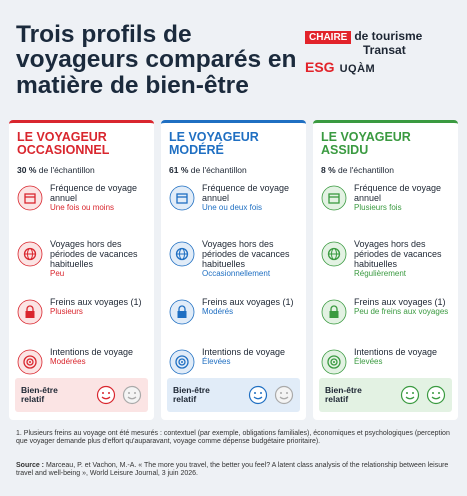 The height and width of the screenshot is (496, 467). I want to click on item-value: Peu, so click(57, 274).